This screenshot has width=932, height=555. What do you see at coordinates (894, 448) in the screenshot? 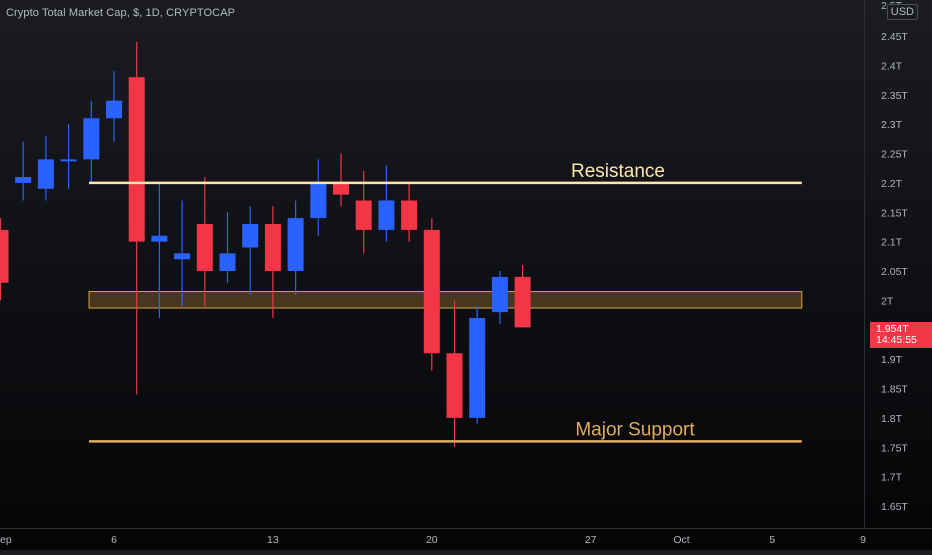
I see `price-tick-label: 1.75T` at bounding box center [894, 448].